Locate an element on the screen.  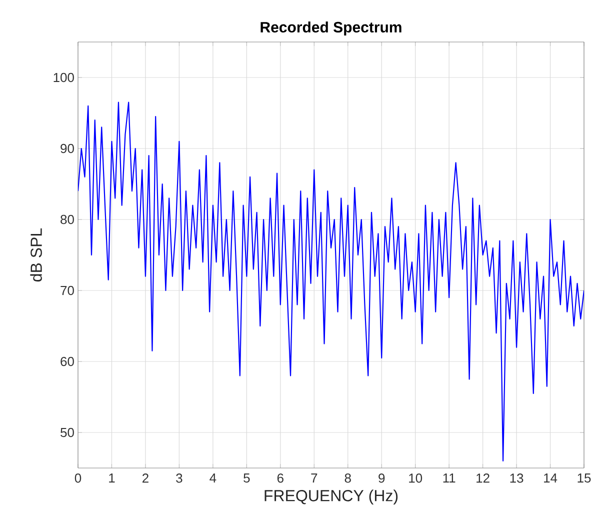
chart-title: Recorded Spectrum is located at coordinates (331, 29).